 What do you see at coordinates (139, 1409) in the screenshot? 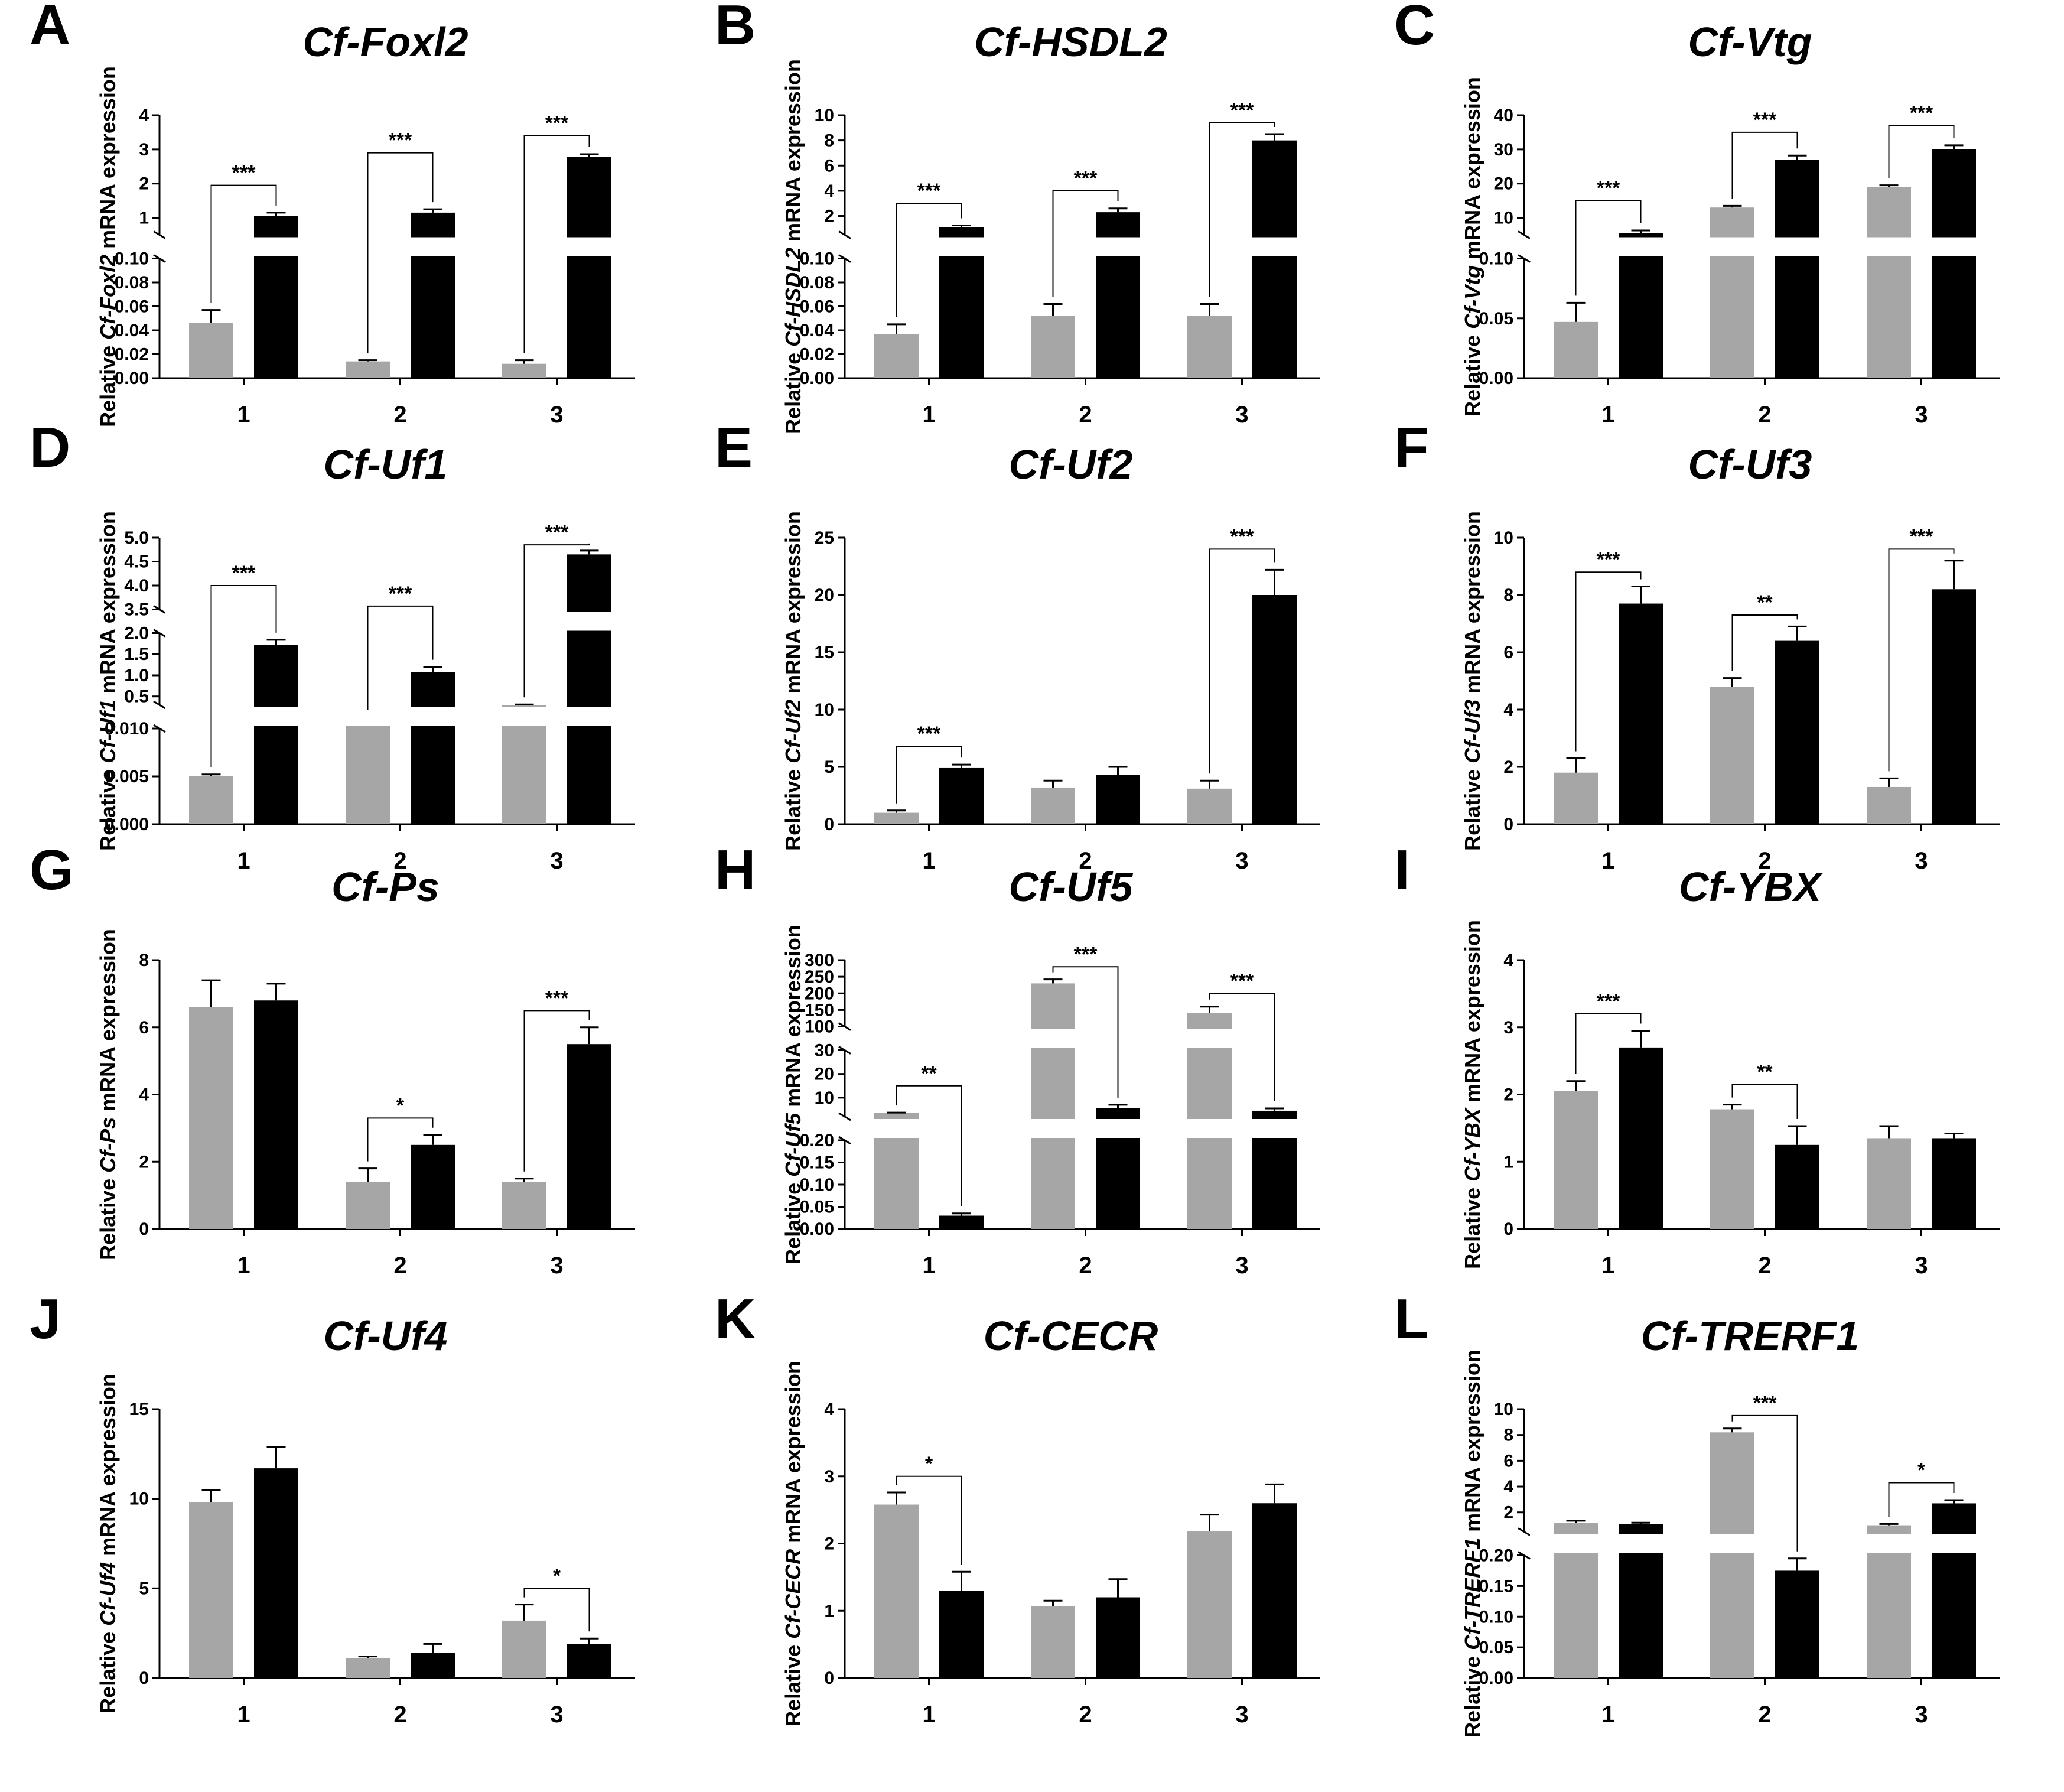
I see `y-tick-label: 15` at bounding box center [139, 1409].